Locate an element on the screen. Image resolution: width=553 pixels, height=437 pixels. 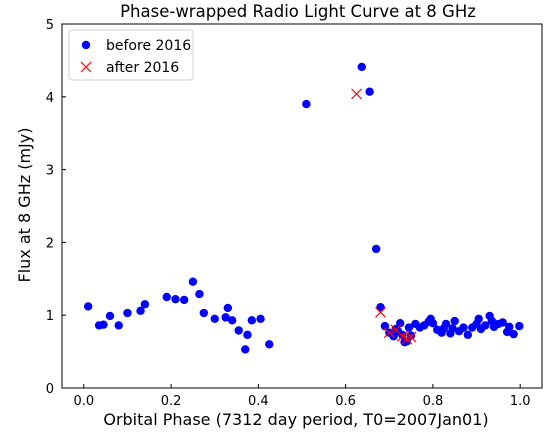
legend: before 2016 after 2016 is located at coordinates (131, 55).